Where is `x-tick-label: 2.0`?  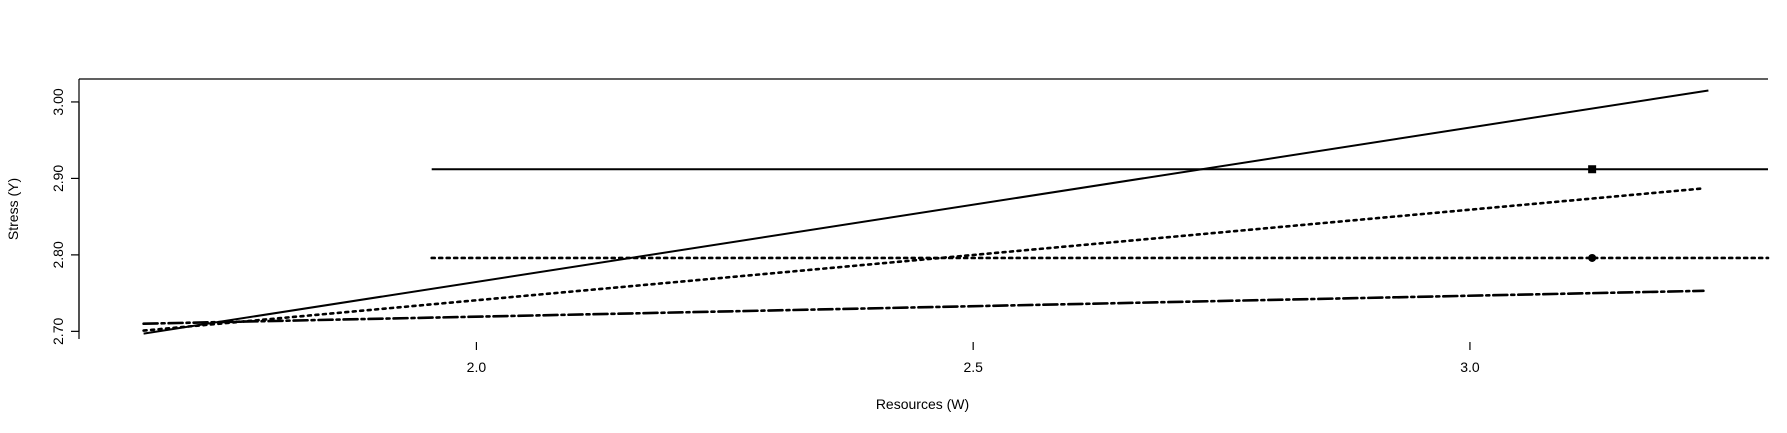
x-tick-label: 2.0 is located at coordinates (477, 367).